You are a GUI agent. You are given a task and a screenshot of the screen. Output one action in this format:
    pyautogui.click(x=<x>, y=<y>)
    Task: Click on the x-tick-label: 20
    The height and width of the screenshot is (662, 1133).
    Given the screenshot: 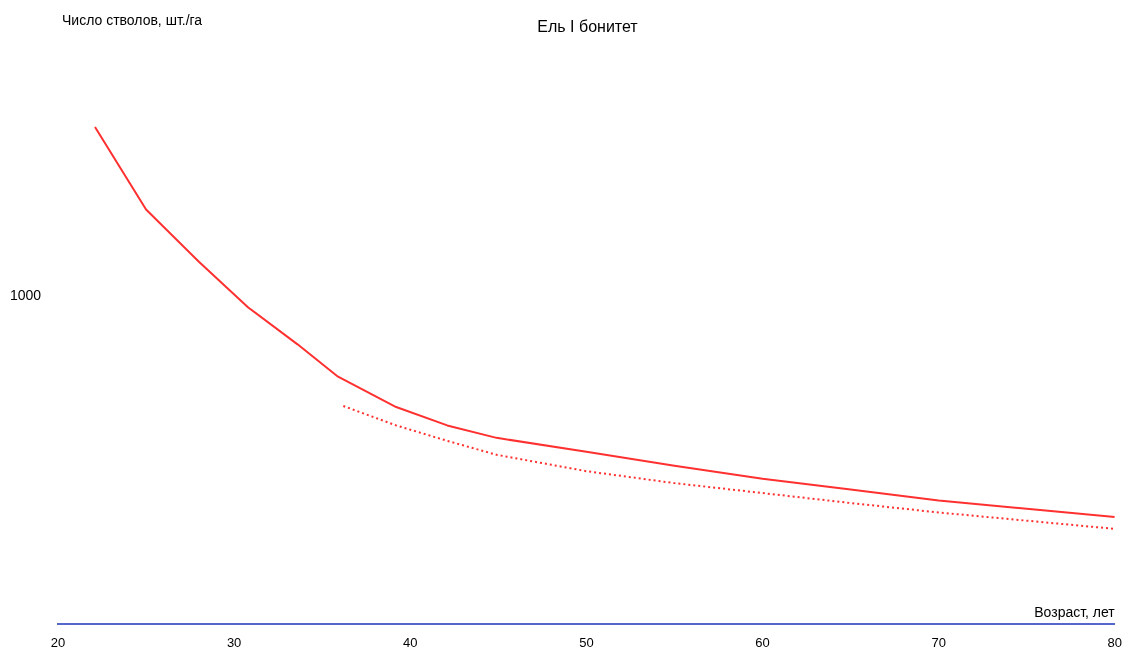 What is the action you would take?
    pyautogui.click(x=58, y=642)
    